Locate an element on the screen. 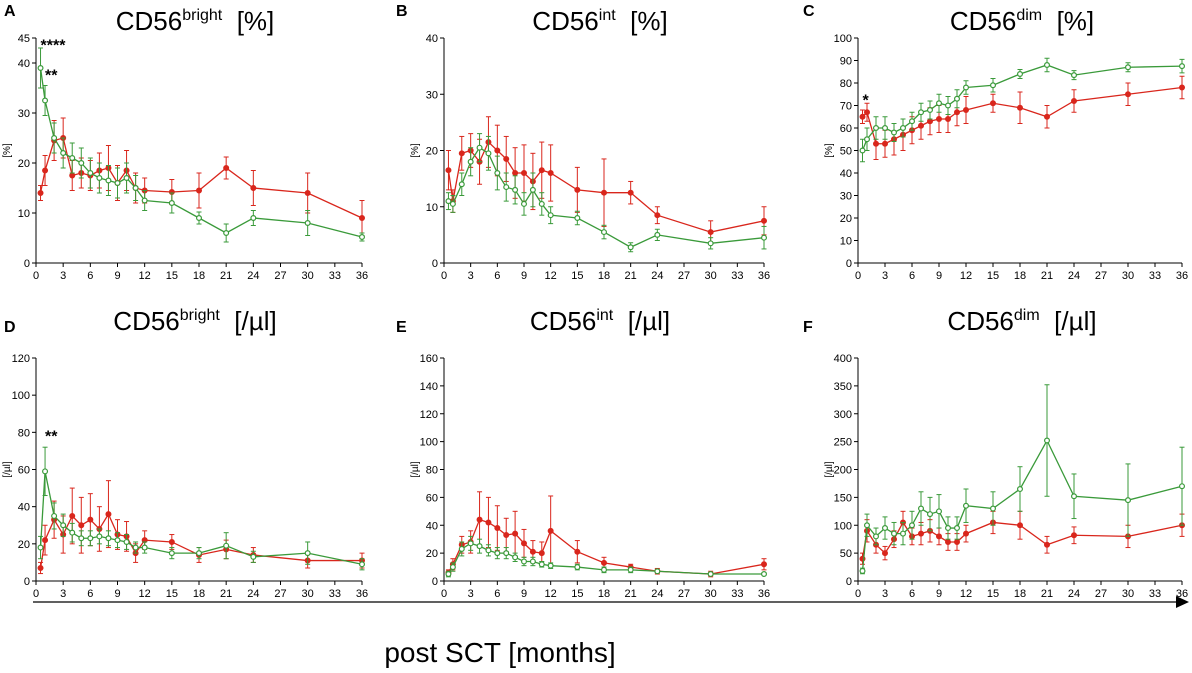 This screenshot has height=673, width=1192. x-tick-label: 3 is located at coordinates (63, 594).